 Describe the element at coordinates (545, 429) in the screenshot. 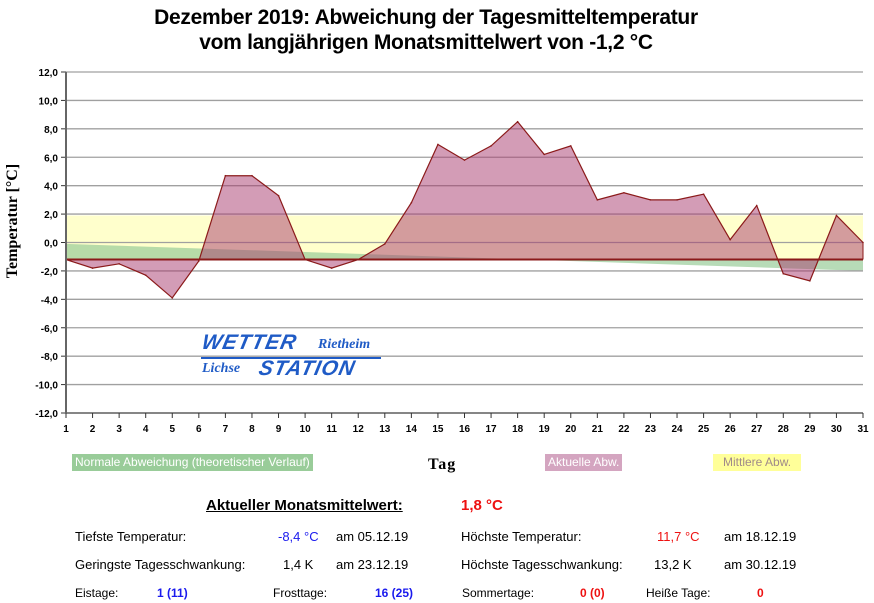

I see `x-tick-label: 19` at that location.